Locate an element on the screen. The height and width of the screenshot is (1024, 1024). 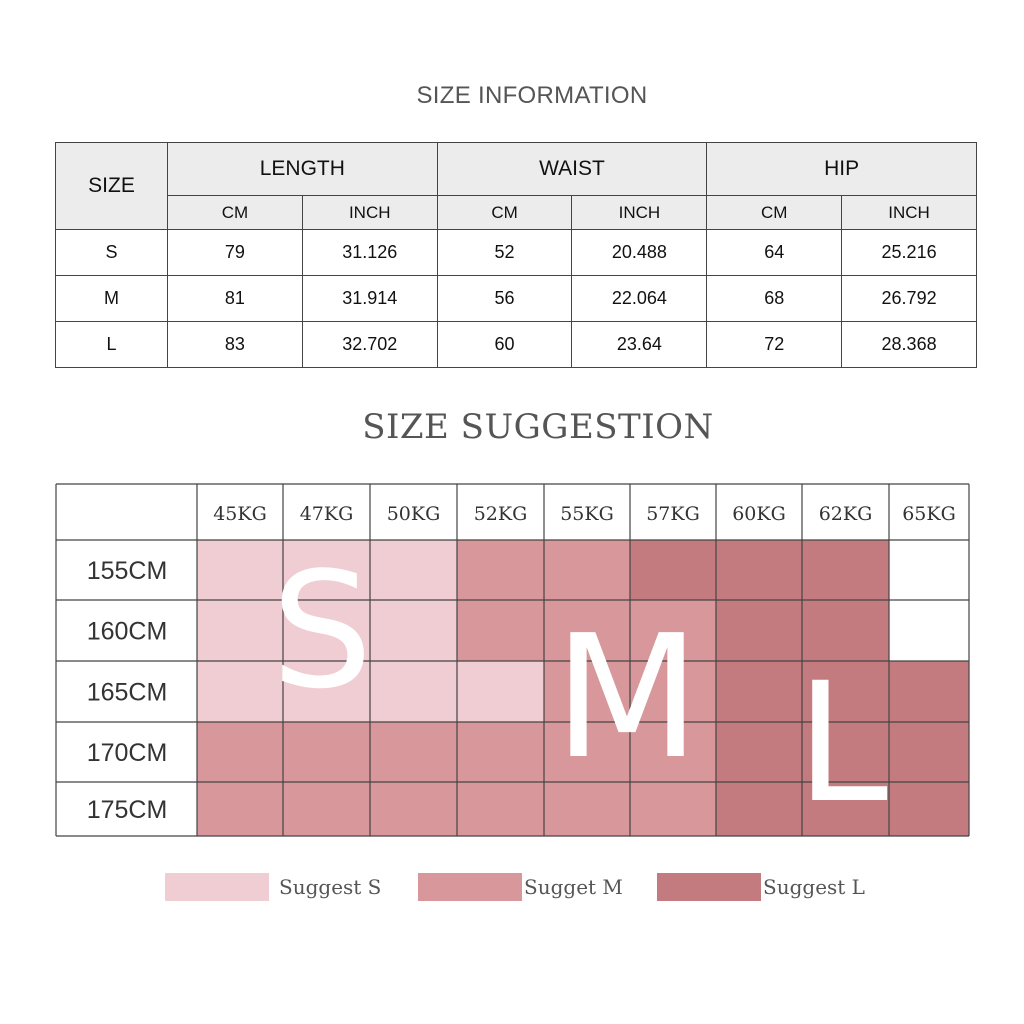
table-cell: 31.126 is located at coordinates (369, 252).